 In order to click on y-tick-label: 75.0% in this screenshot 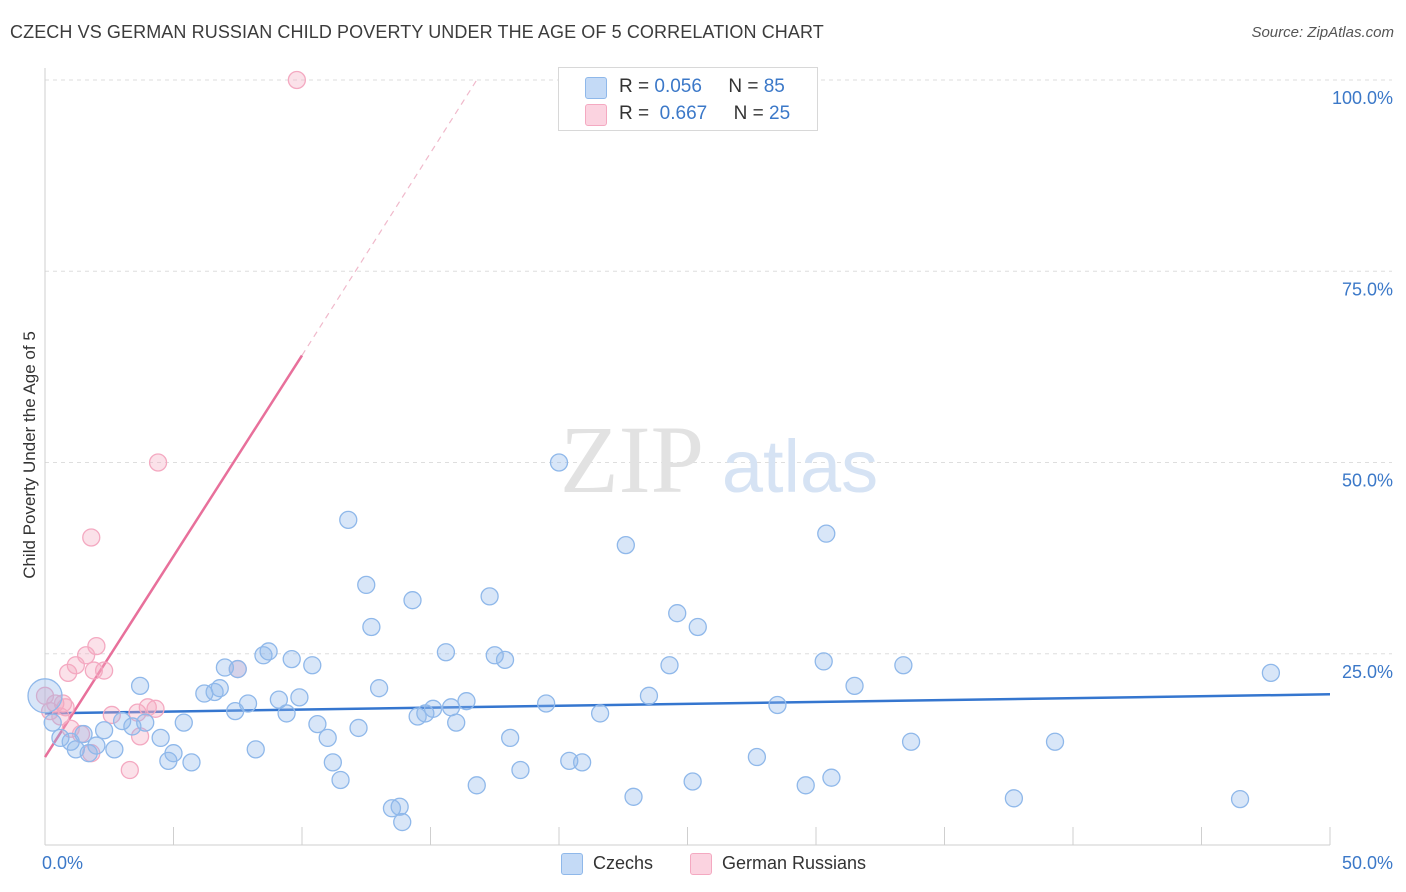, I will do `click(1367, 289)`.